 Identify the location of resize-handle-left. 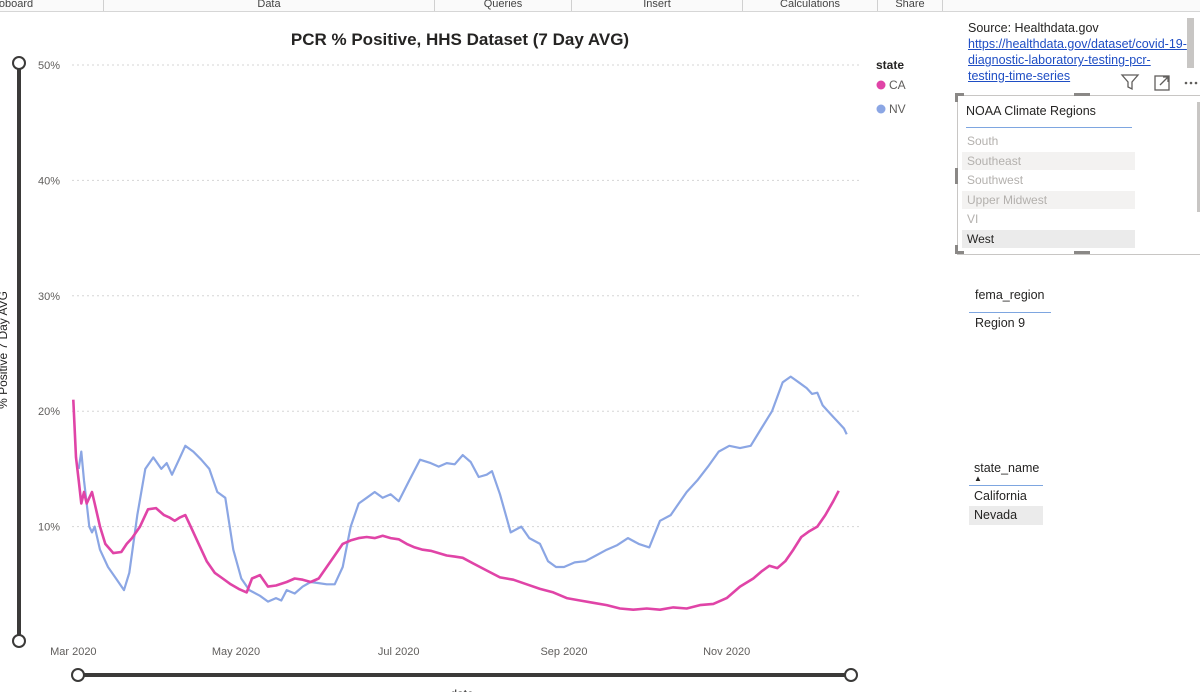
(956, 176).